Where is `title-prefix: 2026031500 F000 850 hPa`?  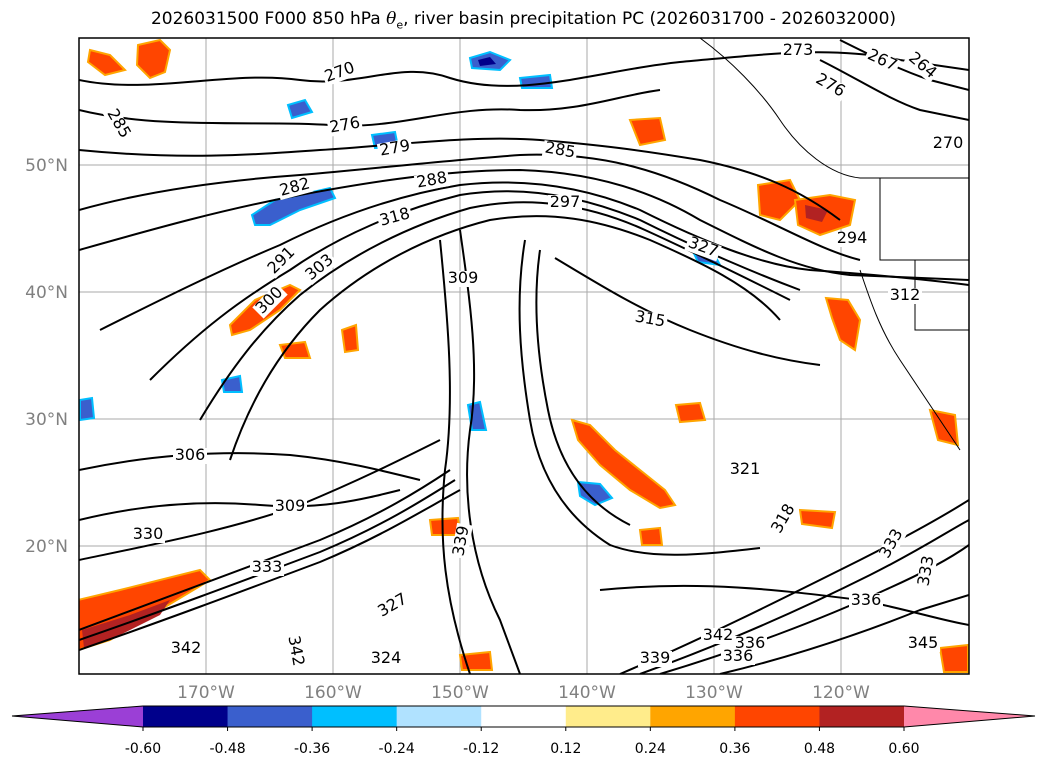
title-prefix: 2026031500 F000 850 hPa is located at coordinates (268, 19).